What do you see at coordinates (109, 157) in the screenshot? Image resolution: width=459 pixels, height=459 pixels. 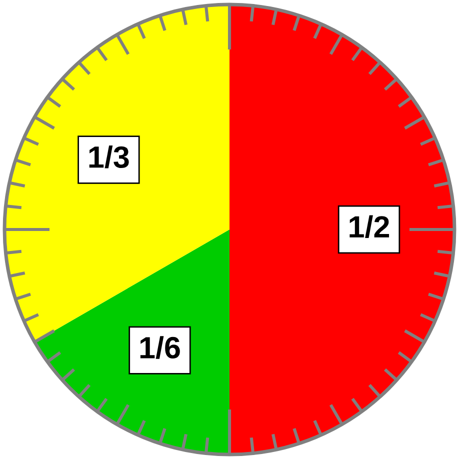 I see `data-label: 1/3` at bounding box center [109, 157].